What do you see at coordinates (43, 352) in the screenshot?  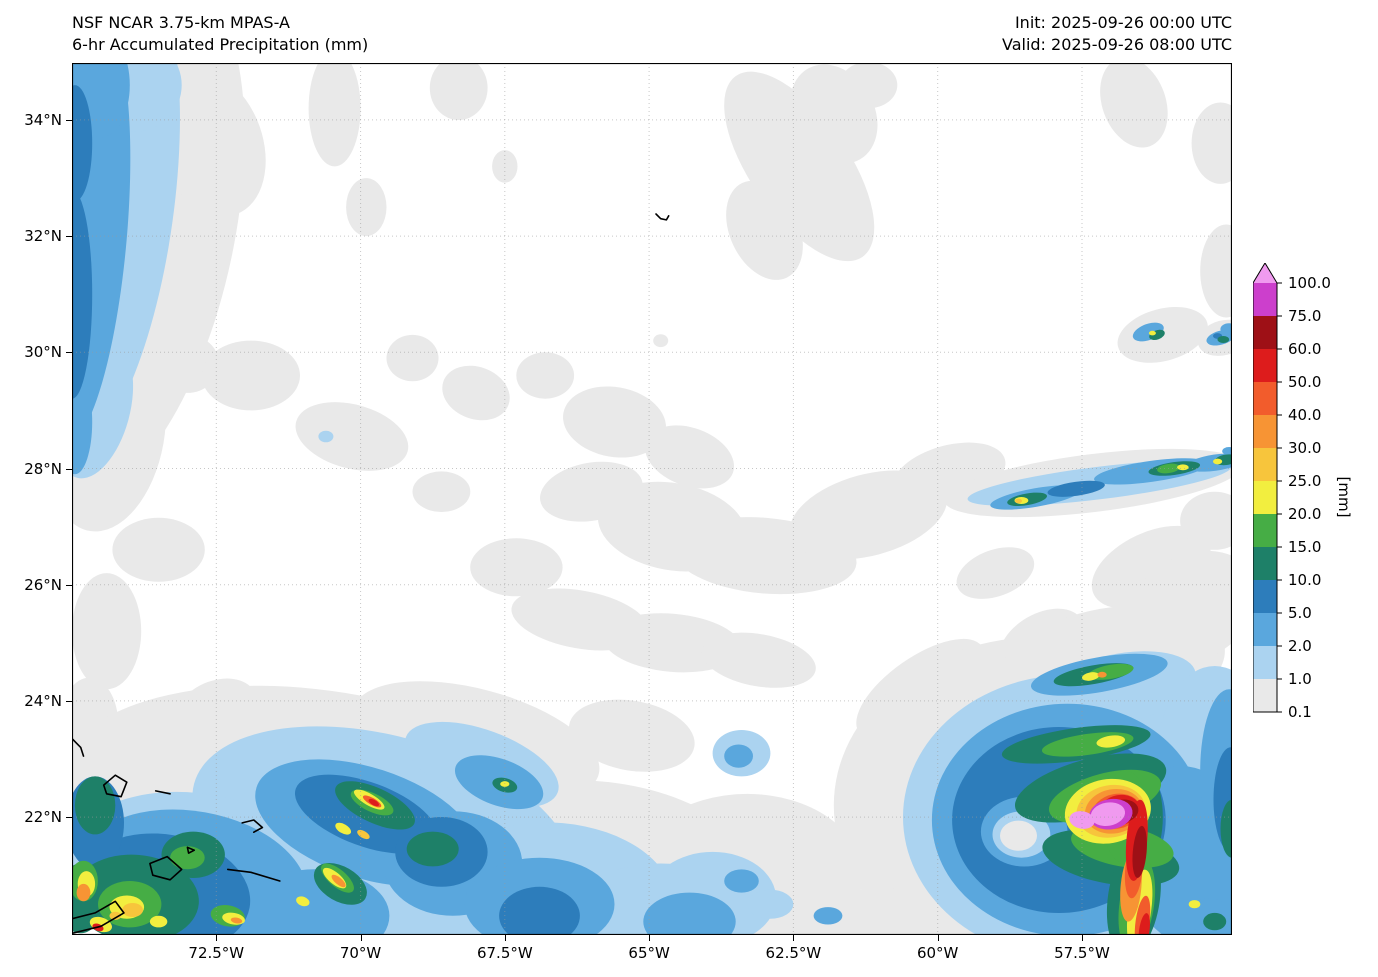 I see `y-axis-tick-label: 30°N` at bounding box center [43, 352].